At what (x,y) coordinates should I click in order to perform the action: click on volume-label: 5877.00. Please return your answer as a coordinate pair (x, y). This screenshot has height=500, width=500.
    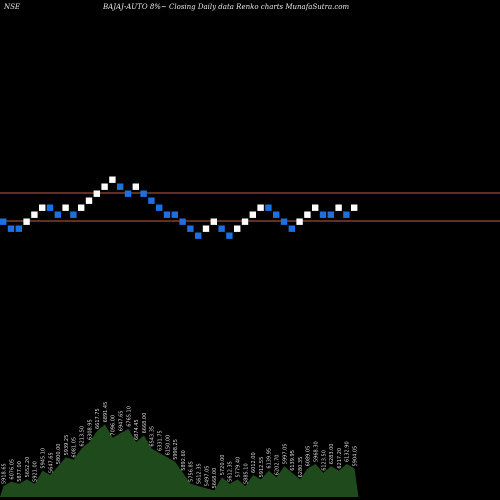
    Looking at the image, I should click on (20, 471).